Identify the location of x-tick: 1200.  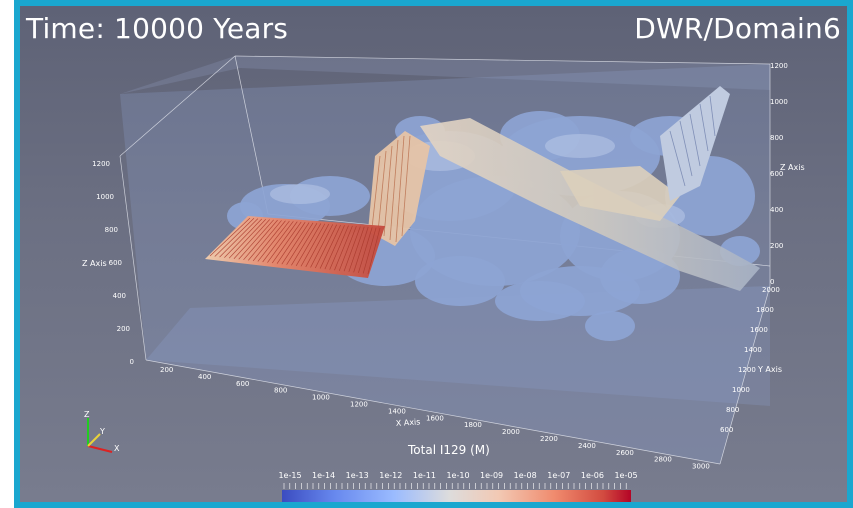
(359, 405).